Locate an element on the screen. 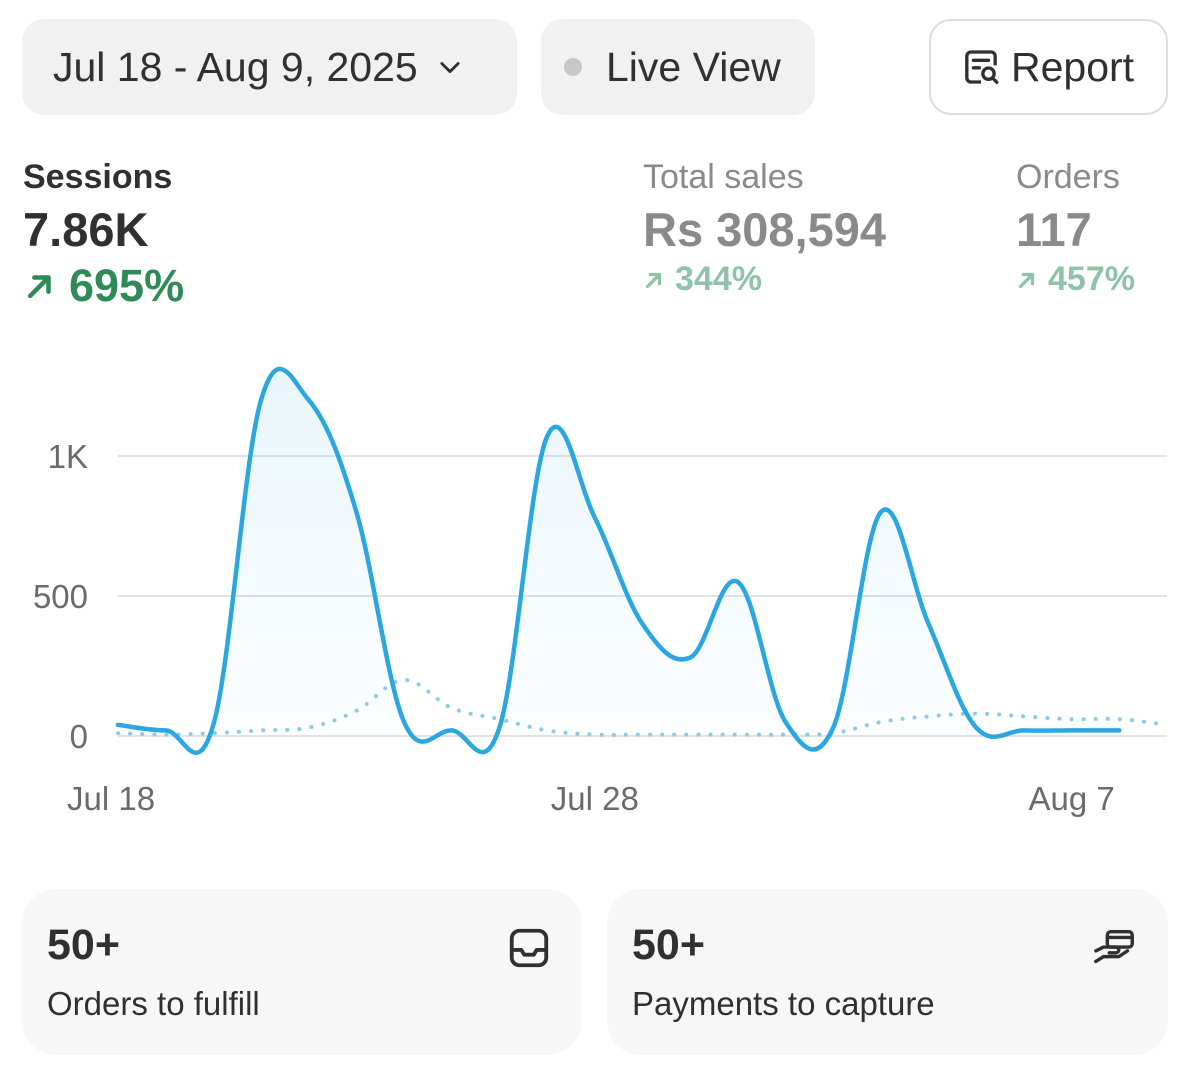 The image size is (1193, 1078). date-range-selector: Jul 18 - Aug 9, 2025 is located at coordinates (269, 67).